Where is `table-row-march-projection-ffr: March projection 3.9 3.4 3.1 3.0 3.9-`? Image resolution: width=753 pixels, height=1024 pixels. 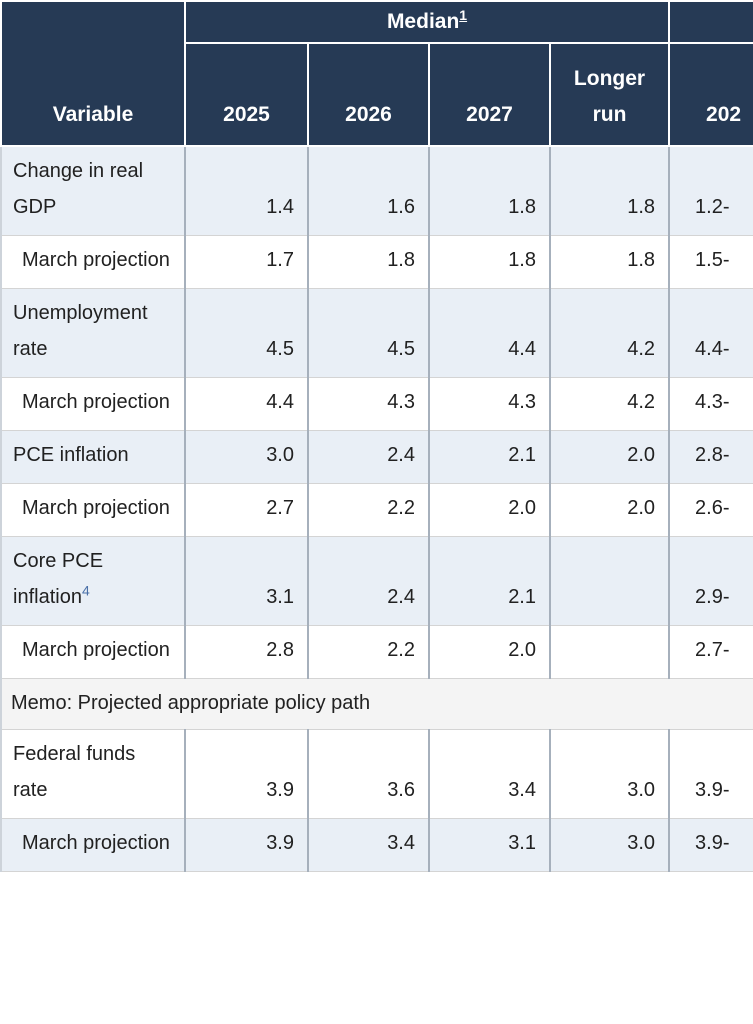
table-row-march-projection-ffr: March projection 3.9 3.4 3.1 3.0 3.9- is located at coordinates (376, 845).